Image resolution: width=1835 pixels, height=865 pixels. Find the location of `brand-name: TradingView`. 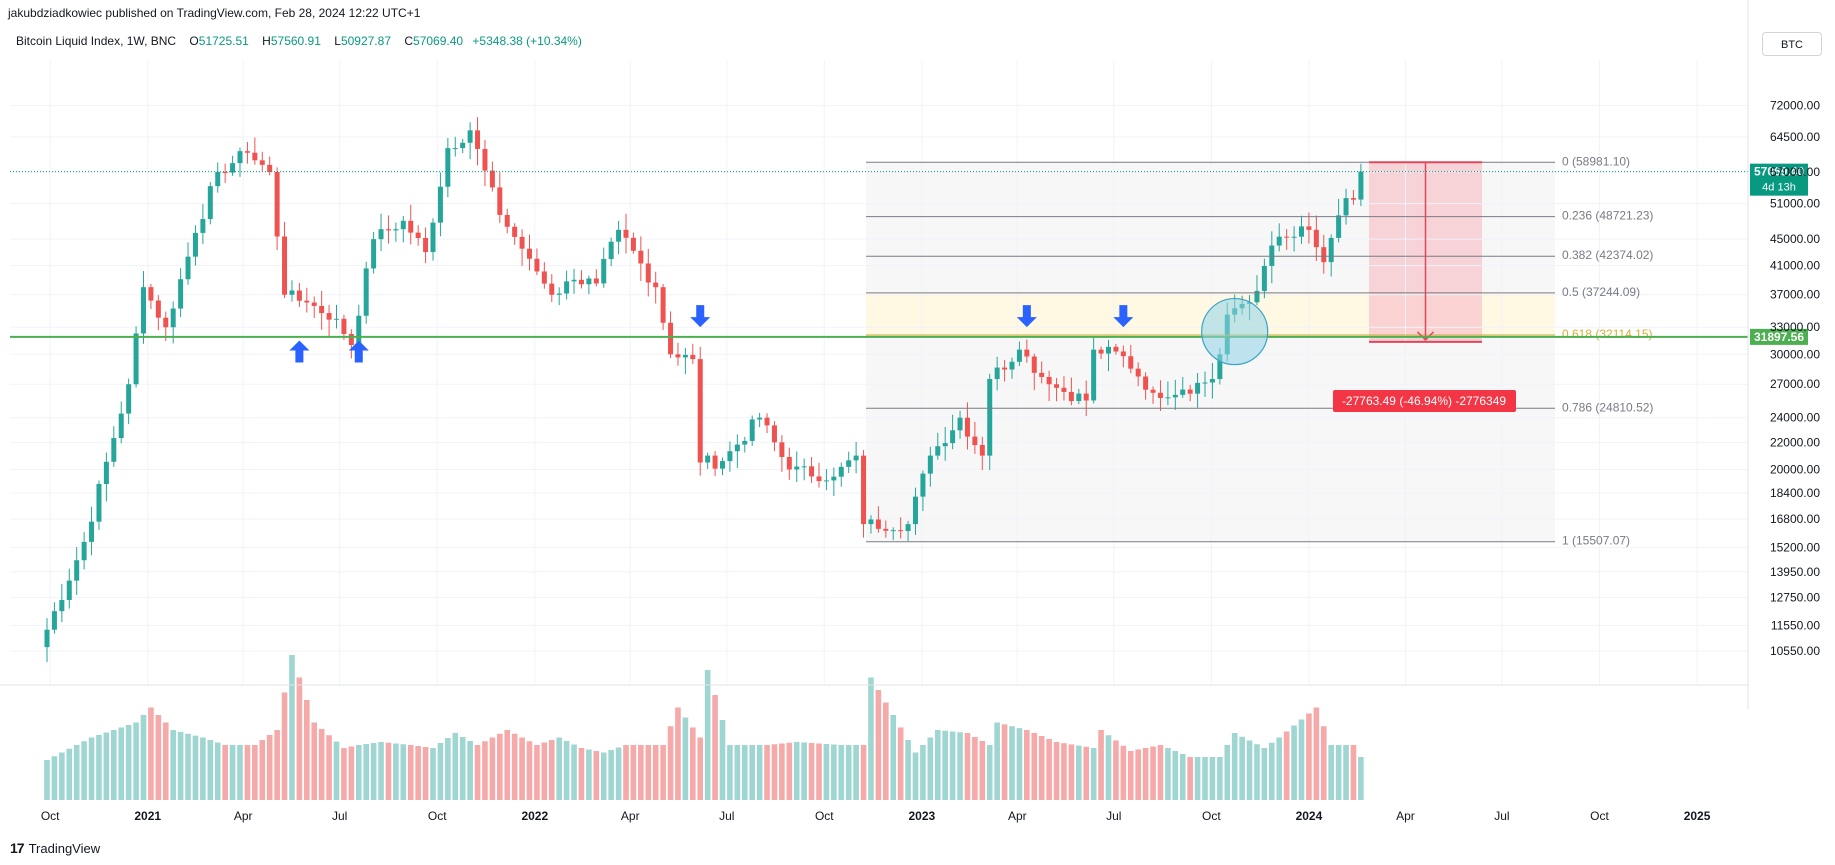

brand-name: TradingView is located at coordinates (64, 848).